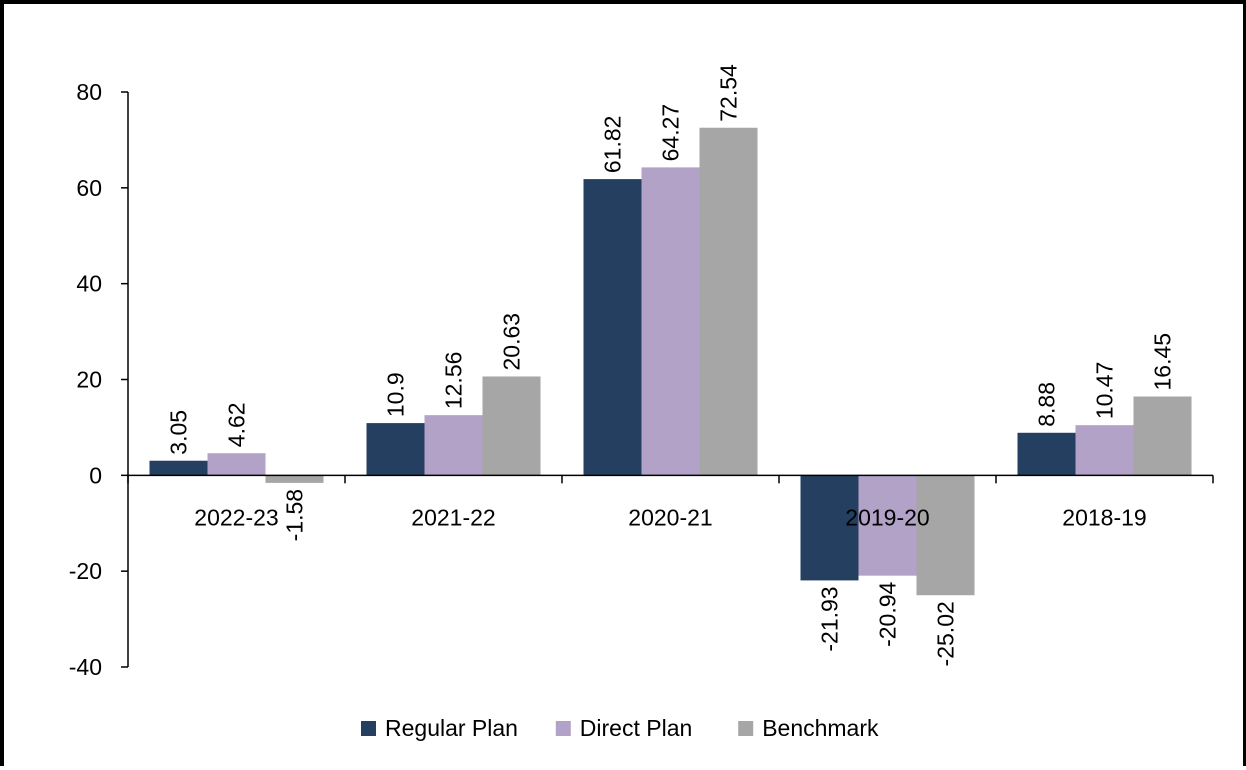 This screenshot has width=1246, height=770. I want to click on legend-label: Benchmark, so click(820, 728).